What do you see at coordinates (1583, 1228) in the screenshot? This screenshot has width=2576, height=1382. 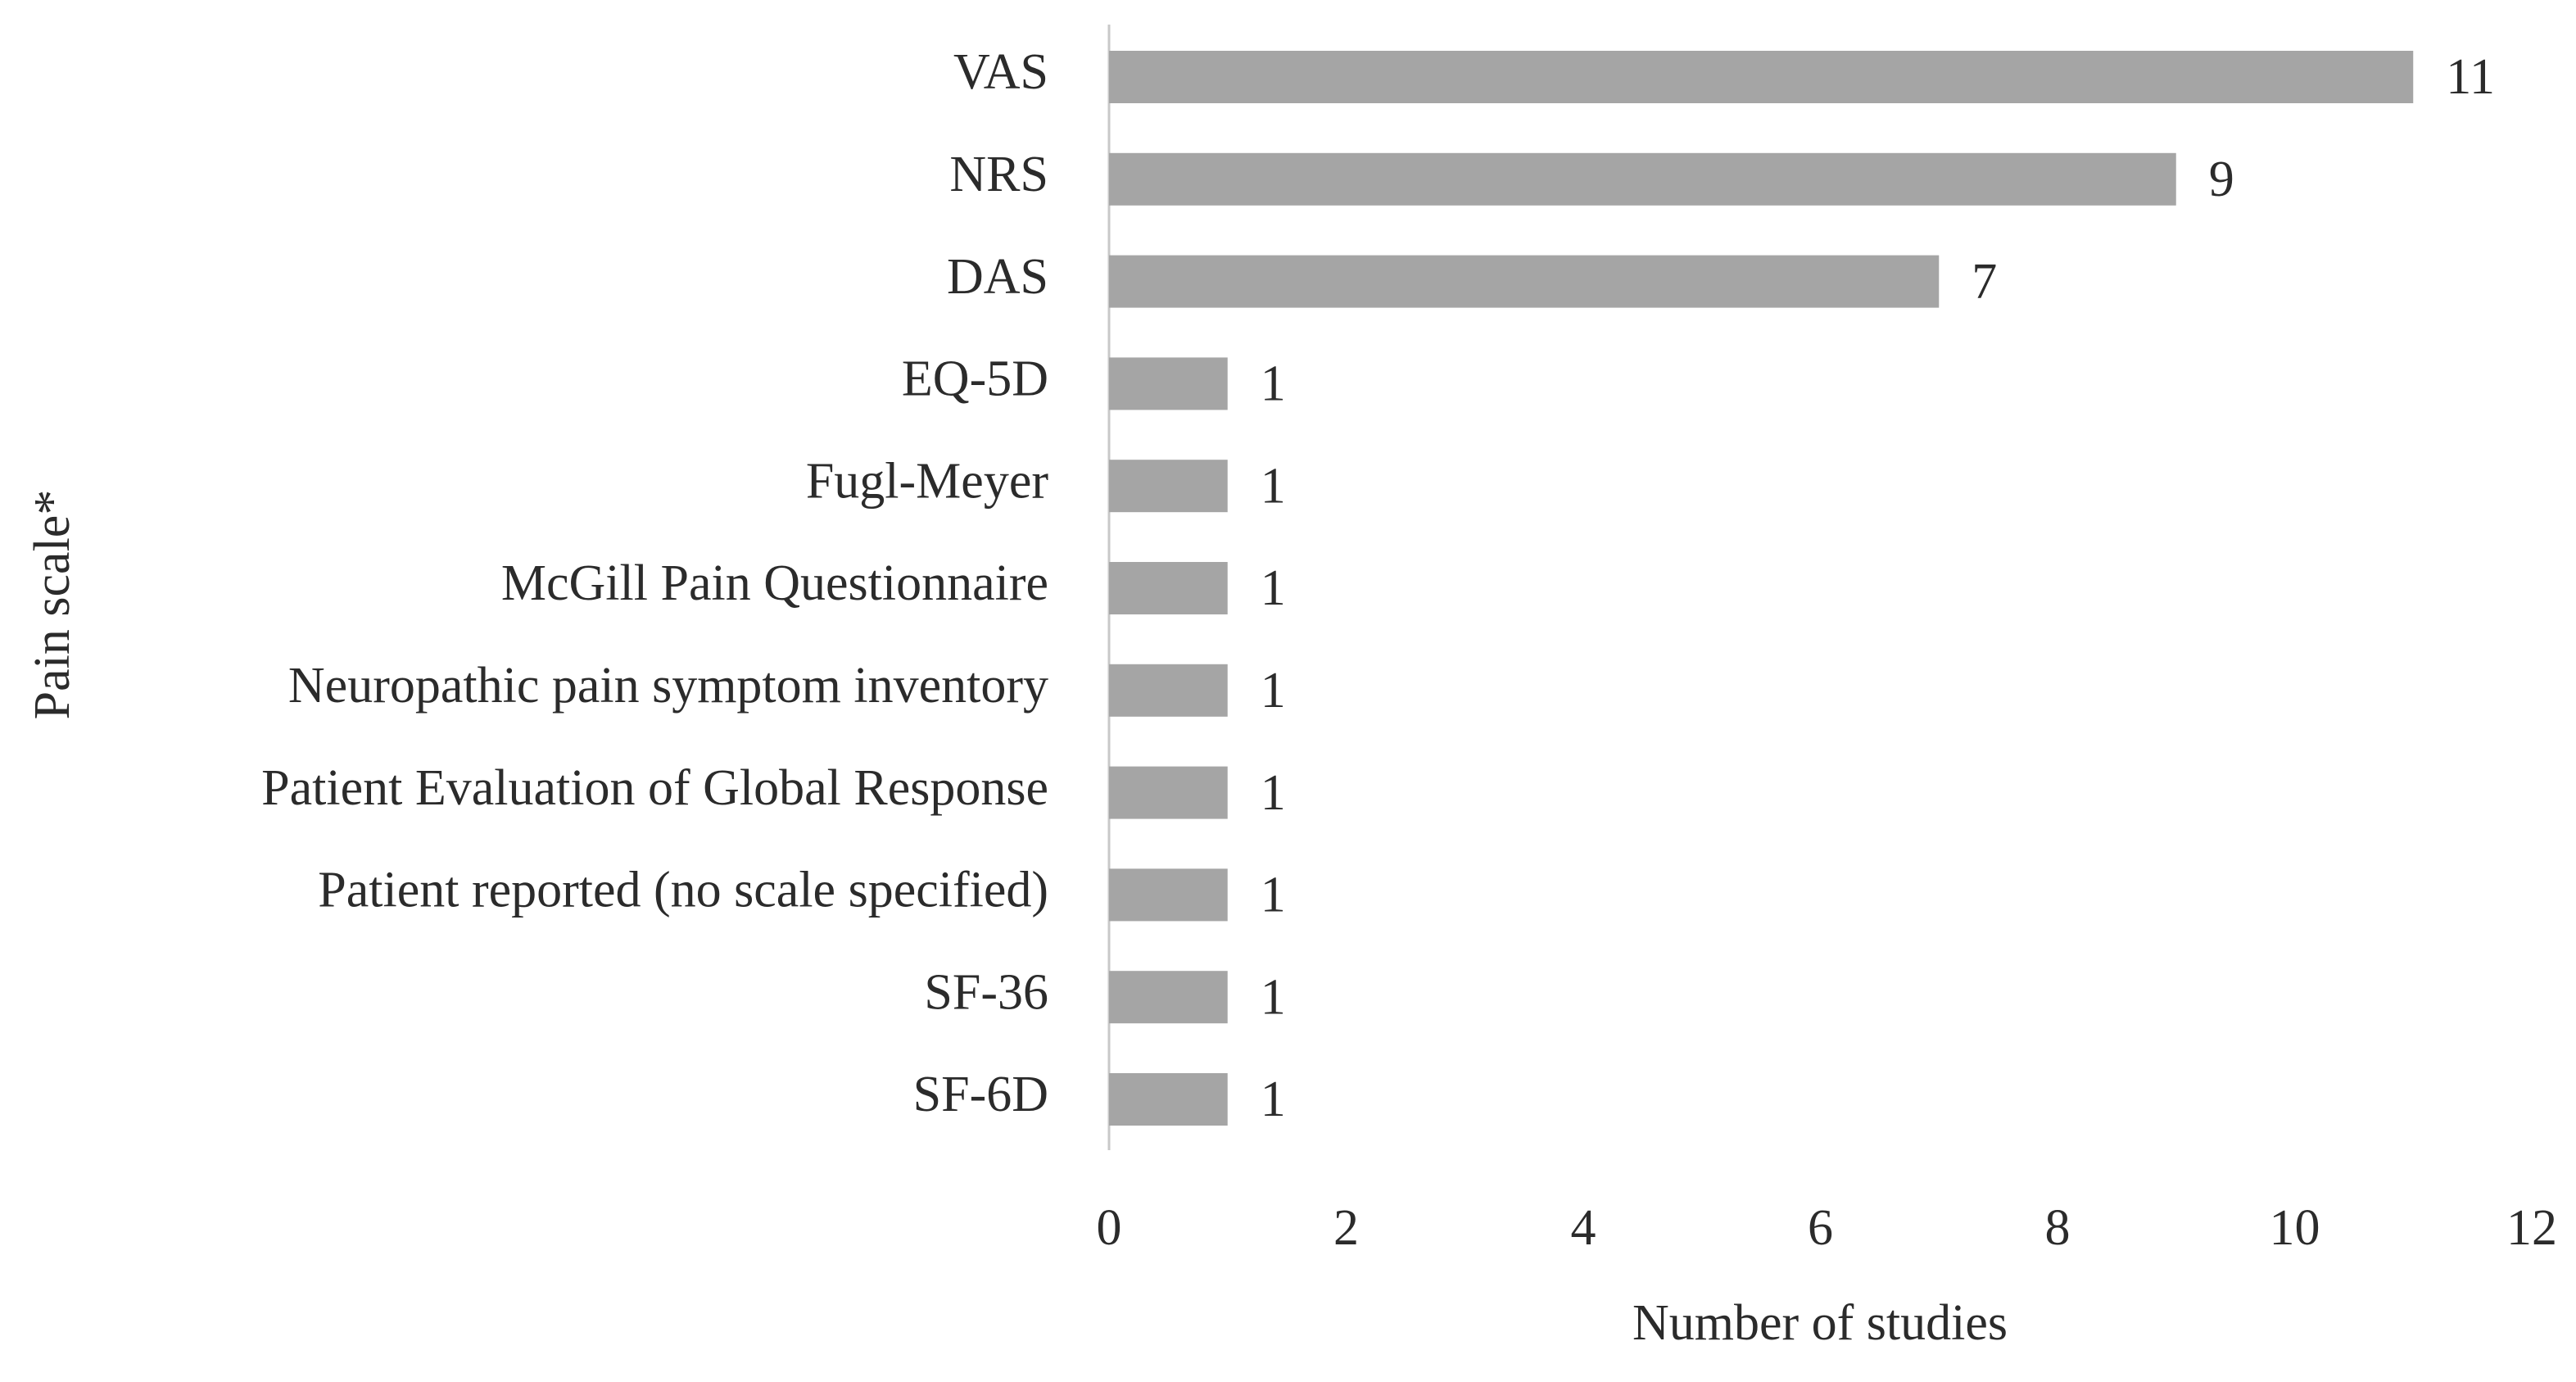 I see `x-tick-label: 4` at bounding box center [1583, 1228].